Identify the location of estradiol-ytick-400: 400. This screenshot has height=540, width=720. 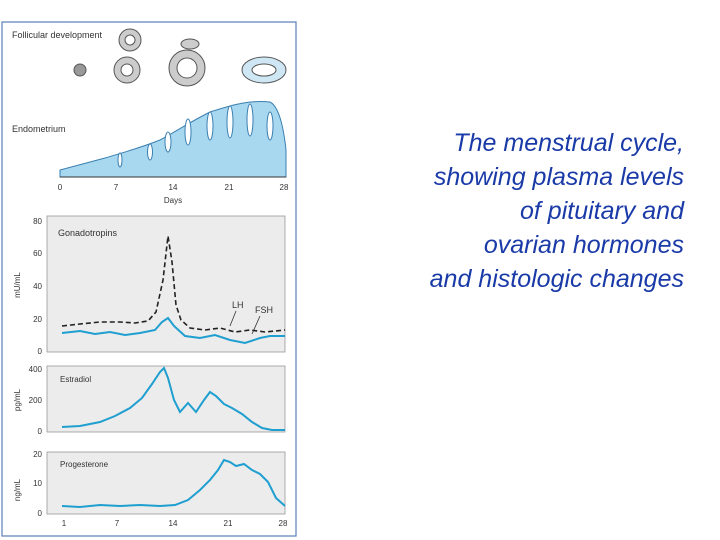
(36, 369).